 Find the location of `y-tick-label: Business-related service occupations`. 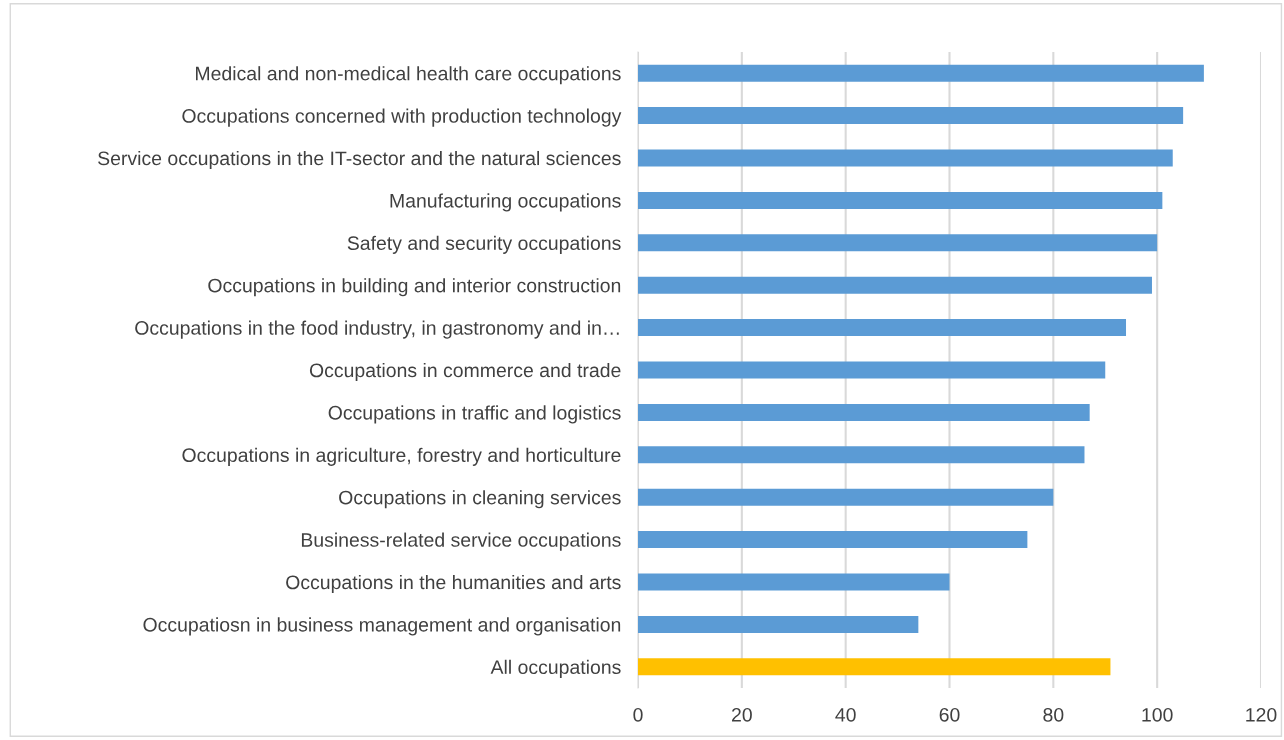

y-tick-label: Business-related service occupations is located at coordinates (461, 541).